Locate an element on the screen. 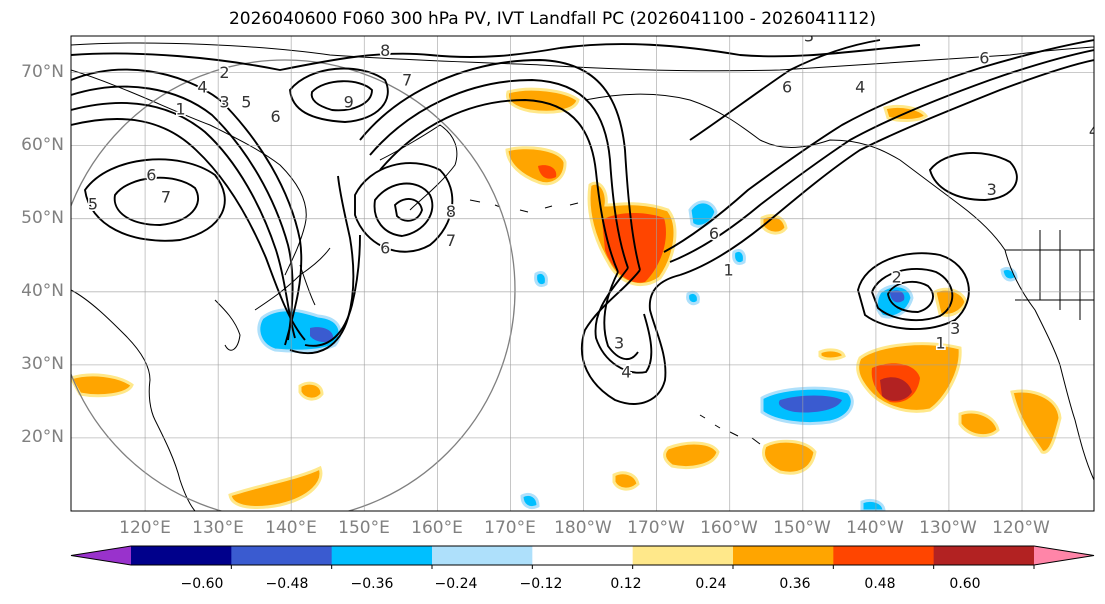 The width and height of the screenshot is (1105, 604). ivt-blob-small2 is located at coordinates (979, 424).